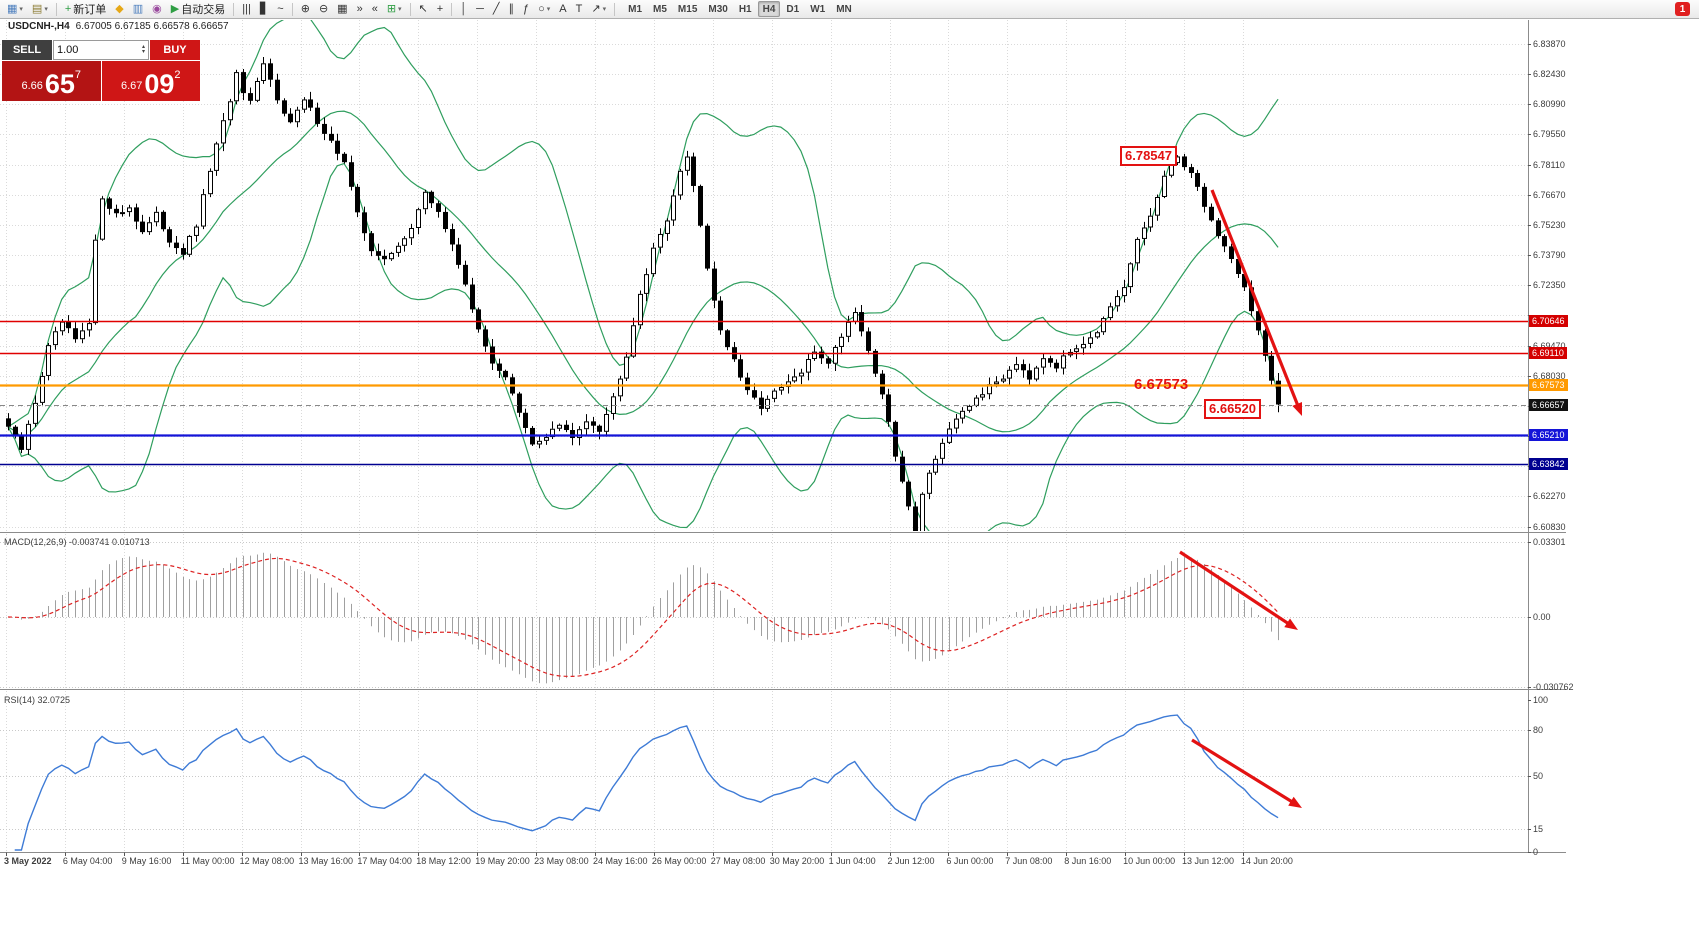 The image size is (1699, 941). Describe the element at coordinates (175, 8) in the screenshot. I see `autotrading-icon: ▶` at that location.